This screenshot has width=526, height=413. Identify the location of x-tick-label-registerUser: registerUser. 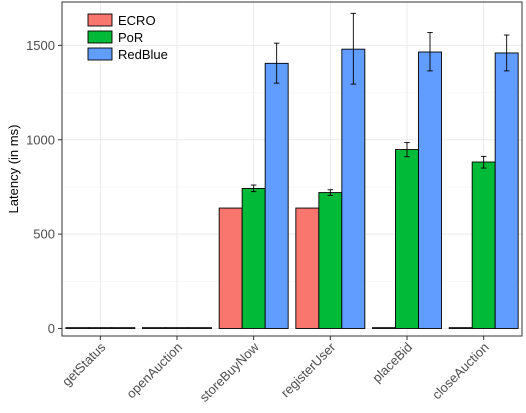
(308, 369).